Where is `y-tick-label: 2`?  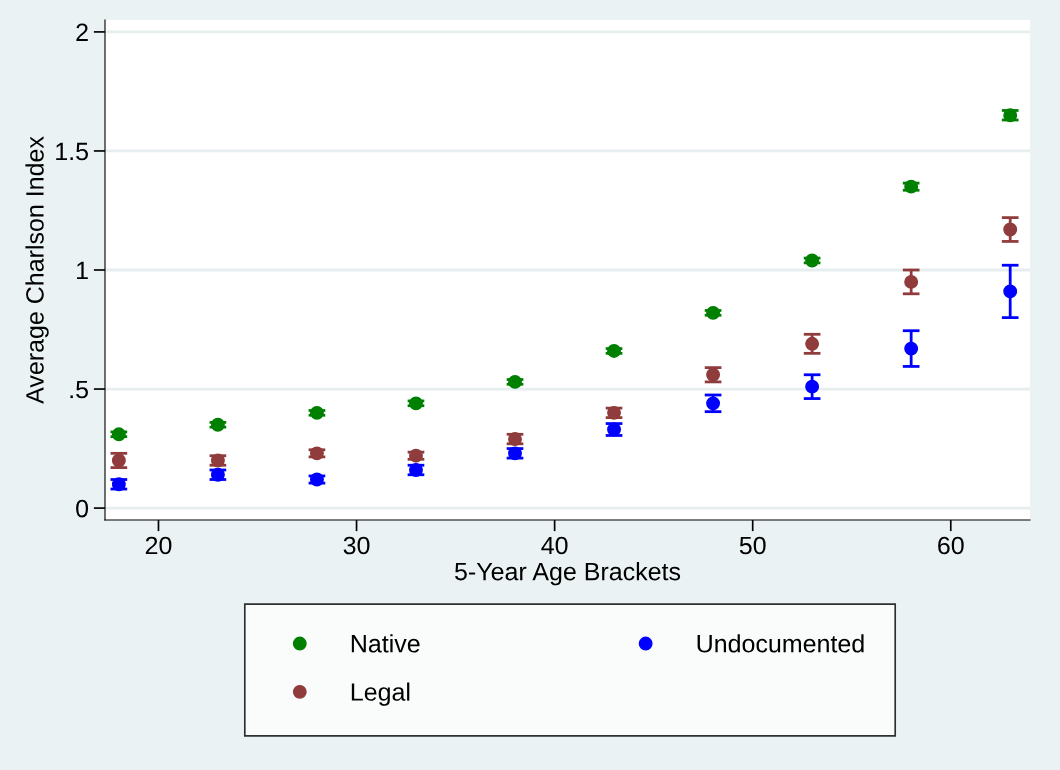
y-tick-label: 2 is located at coordinates (82, 32).